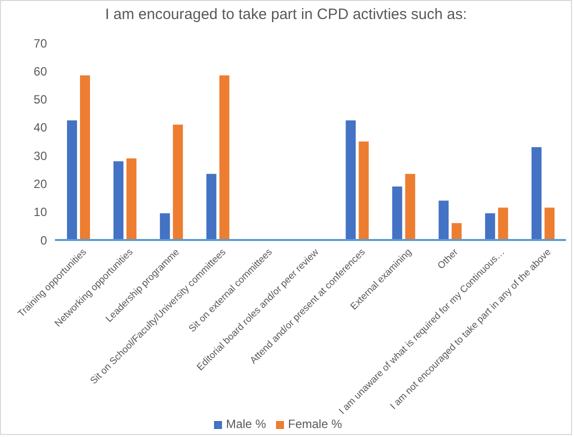  I want to click on y-tick-label: 20, so click(41, 183).